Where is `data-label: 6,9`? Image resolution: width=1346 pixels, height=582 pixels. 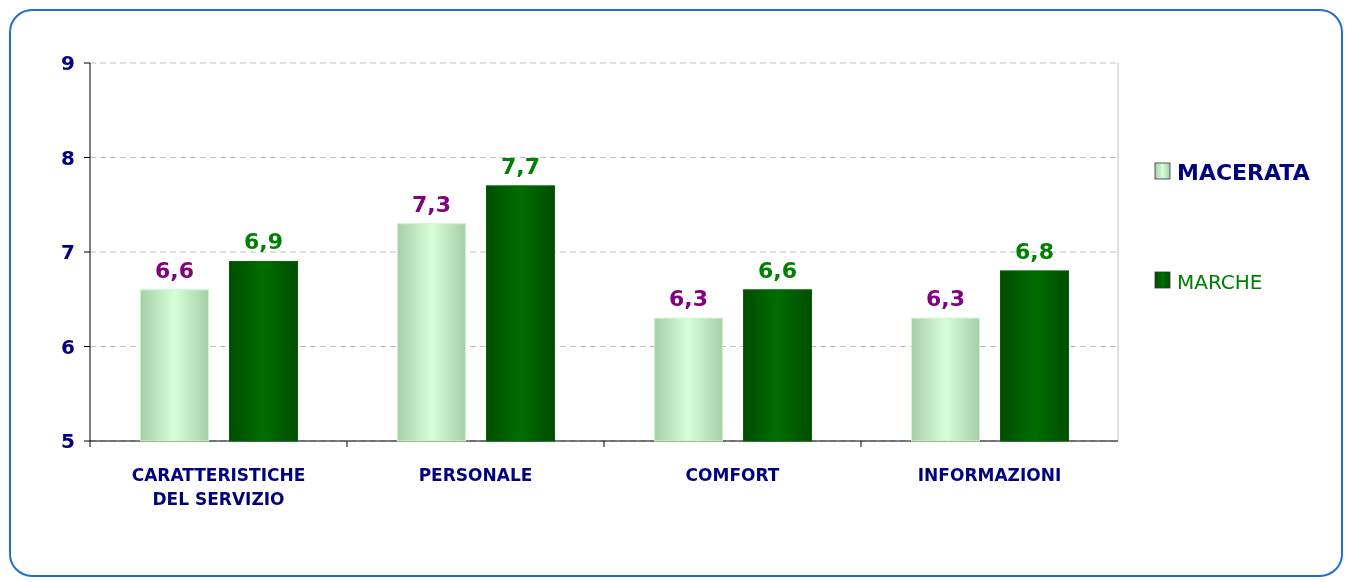
data-label: 6,9 is located at coordinates (263, 242).